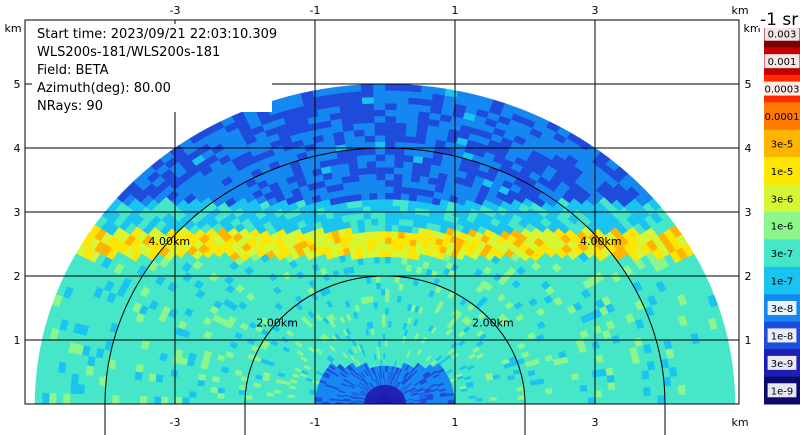 Image resolution: width=800 pixels, height=435 pixels. Describe the element at coordinates (739, 10) in the screenshot. I see `axis-unit-label: km` at that location.